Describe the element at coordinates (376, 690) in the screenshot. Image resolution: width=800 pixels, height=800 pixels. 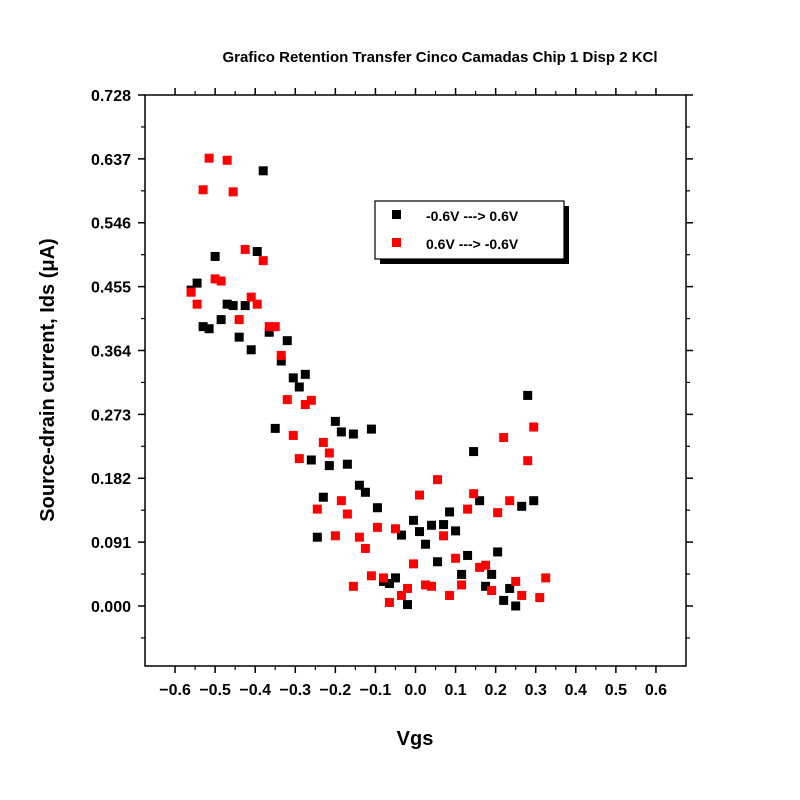
I see `x-tick-label: −0.1` at that location.